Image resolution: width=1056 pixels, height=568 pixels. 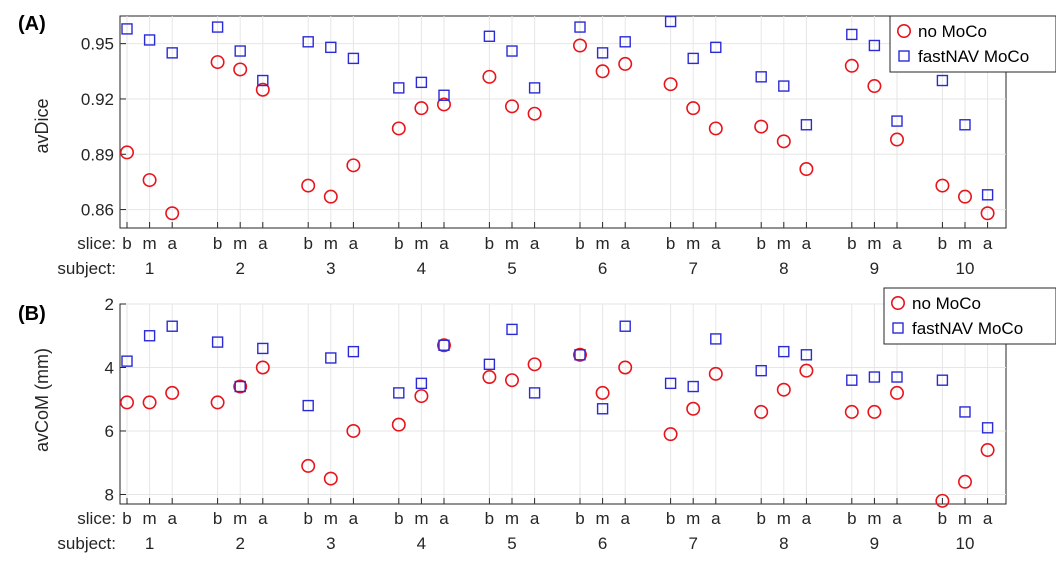 What do you see at coordinates (97, 44) in the screenshot?
I see `y-tick-label: 0.95` at bounding box center [97, 44].